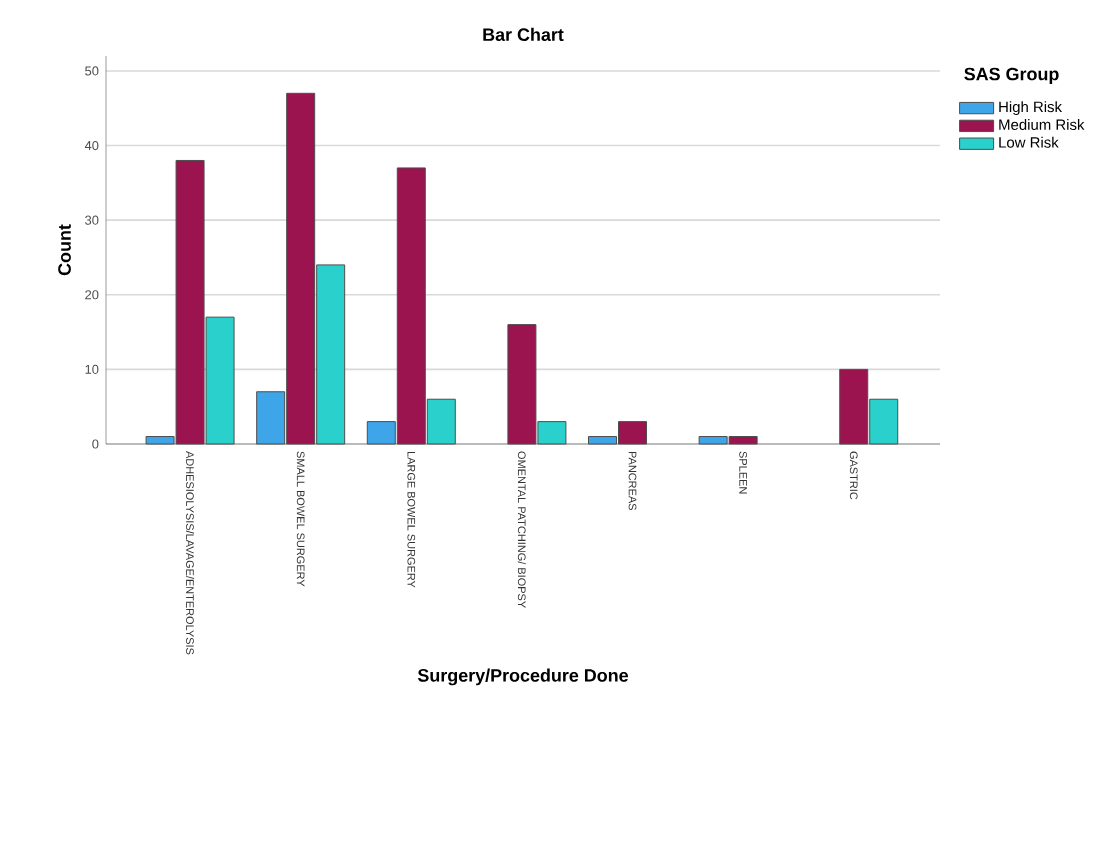  Describe the element at coordinates (1011, 75) in the screenshot. I see `legend-title: SAS Group` at that location.